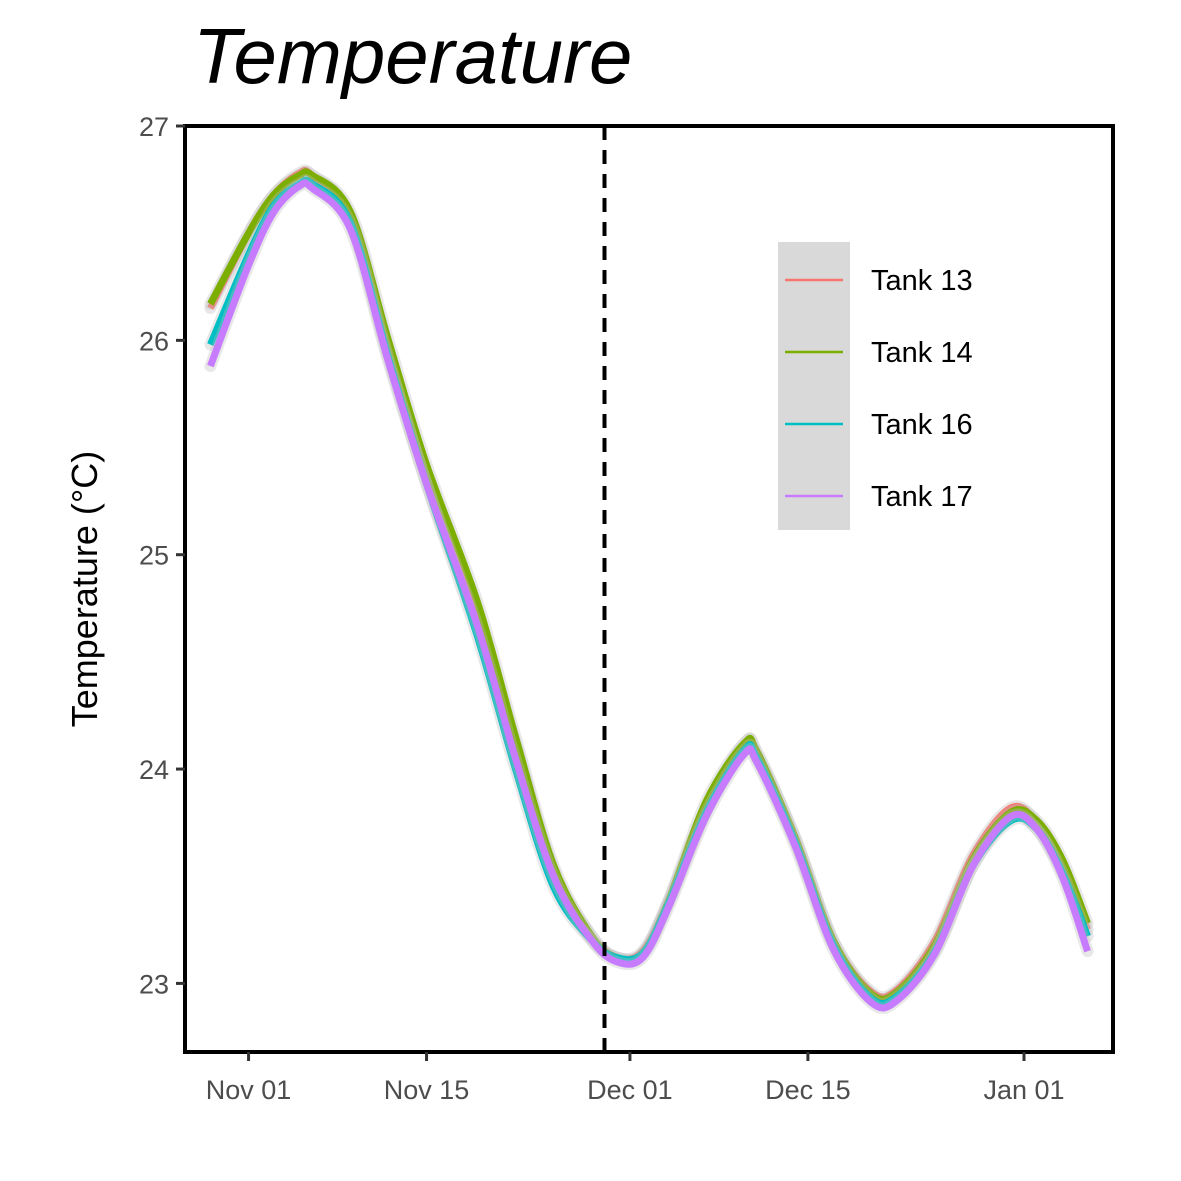 The image size is (1181, 1181). What do you see at coordinates (427, 1090) in the screenshot?
I see `x-tick-label: Nov 15` at bounding box center [427, 1090].